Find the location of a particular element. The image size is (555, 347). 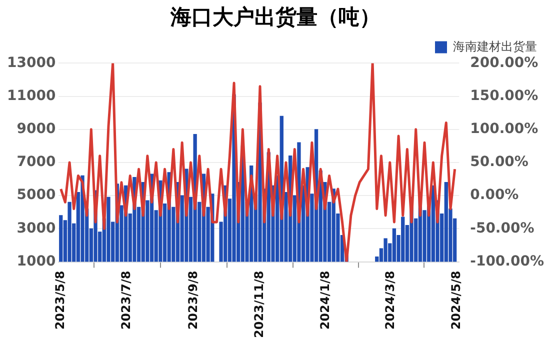

y2-tick-label: 200.00% is located at coordinates (504, 62).